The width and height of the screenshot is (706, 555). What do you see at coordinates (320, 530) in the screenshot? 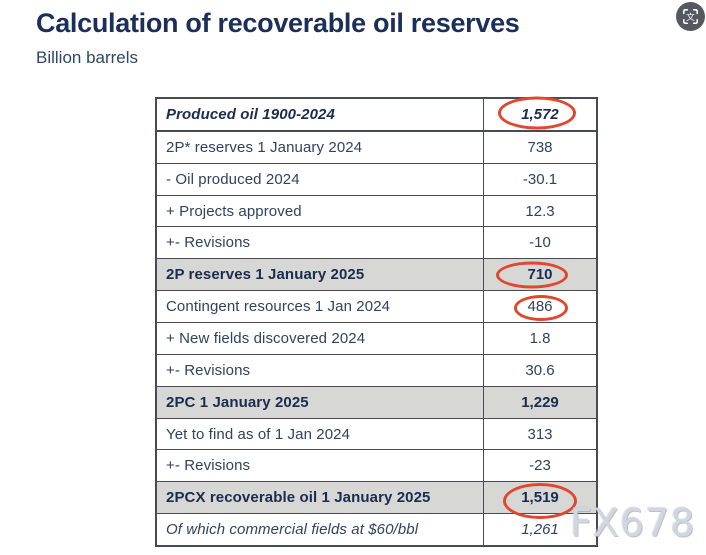
I see `row-label: Of which commercial fields at $60/bbl` at bounding box center [320, 530].